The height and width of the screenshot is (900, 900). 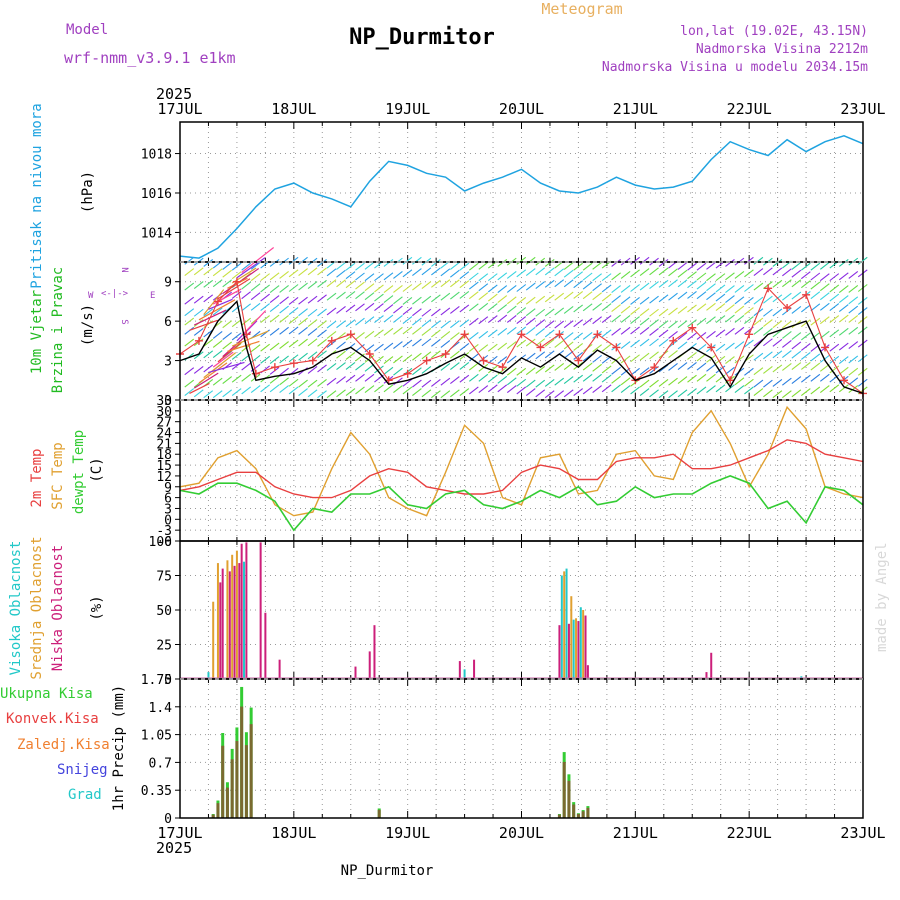 What do you see at coordinates (521, 197) in the screenshot?
I see `pressure-line` at bounding box center [521, 197].